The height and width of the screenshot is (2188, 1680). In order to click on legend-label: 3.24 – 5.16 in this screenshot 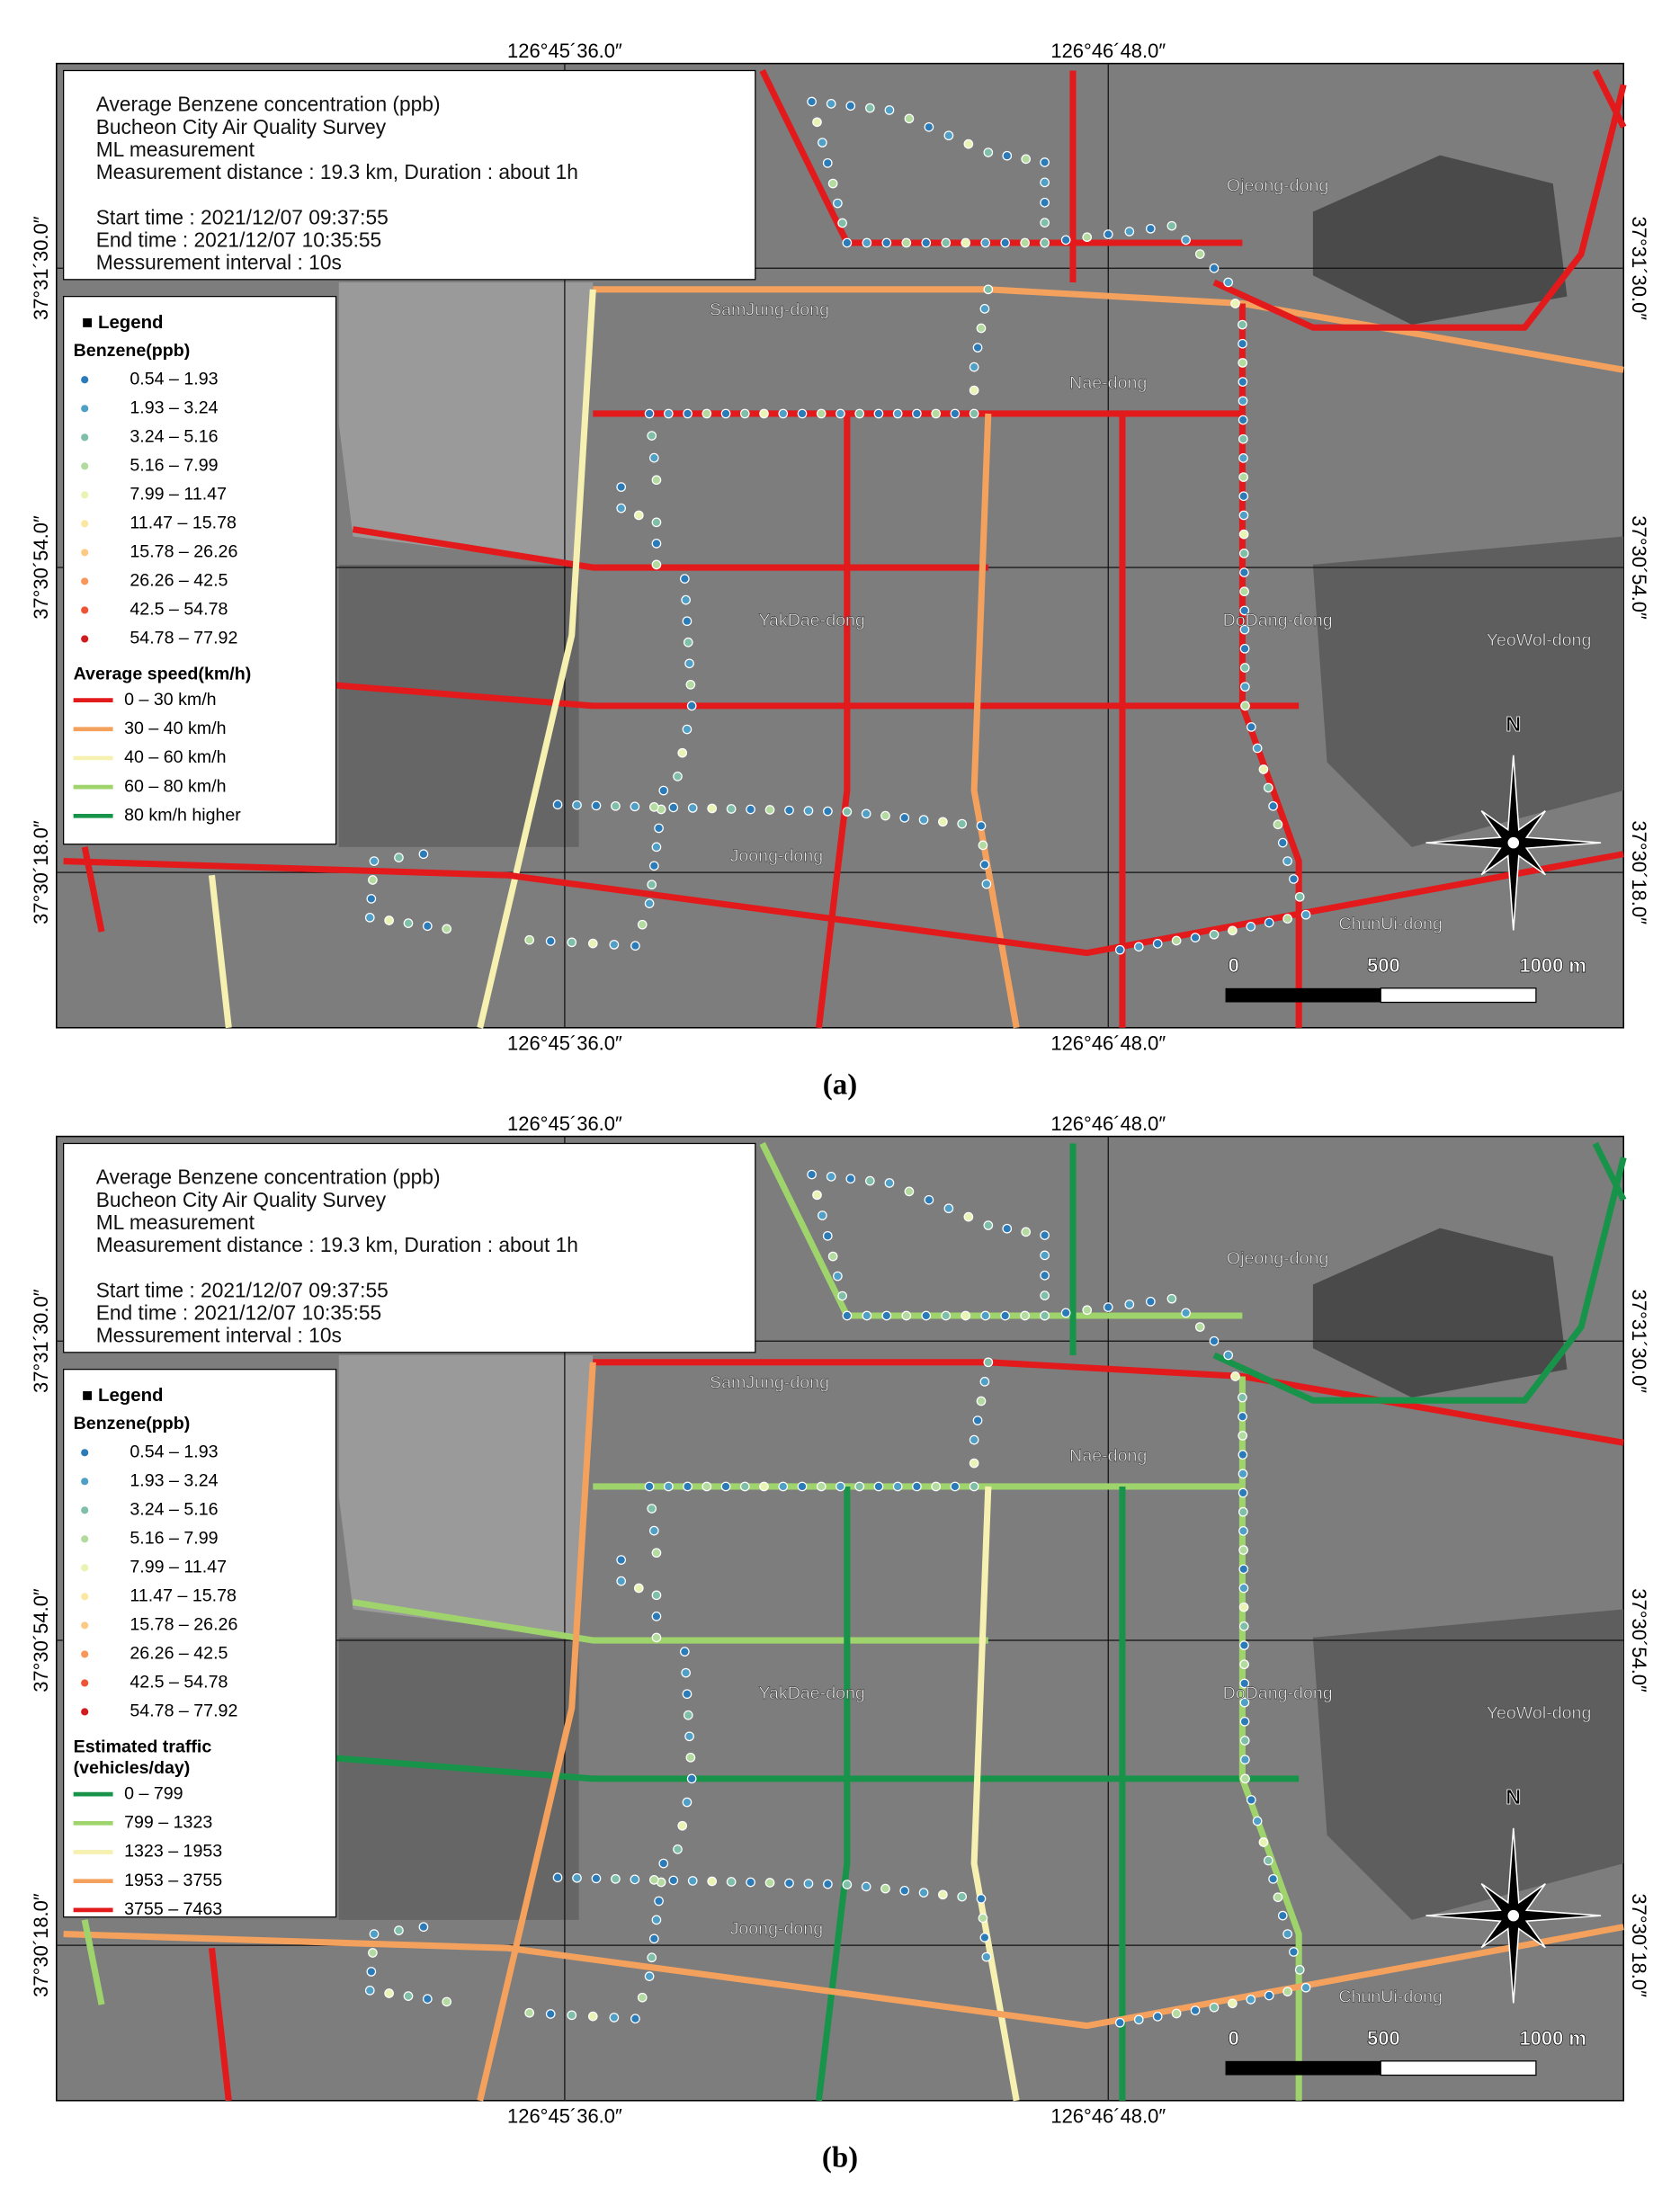, I will do `click(174, 436)`.